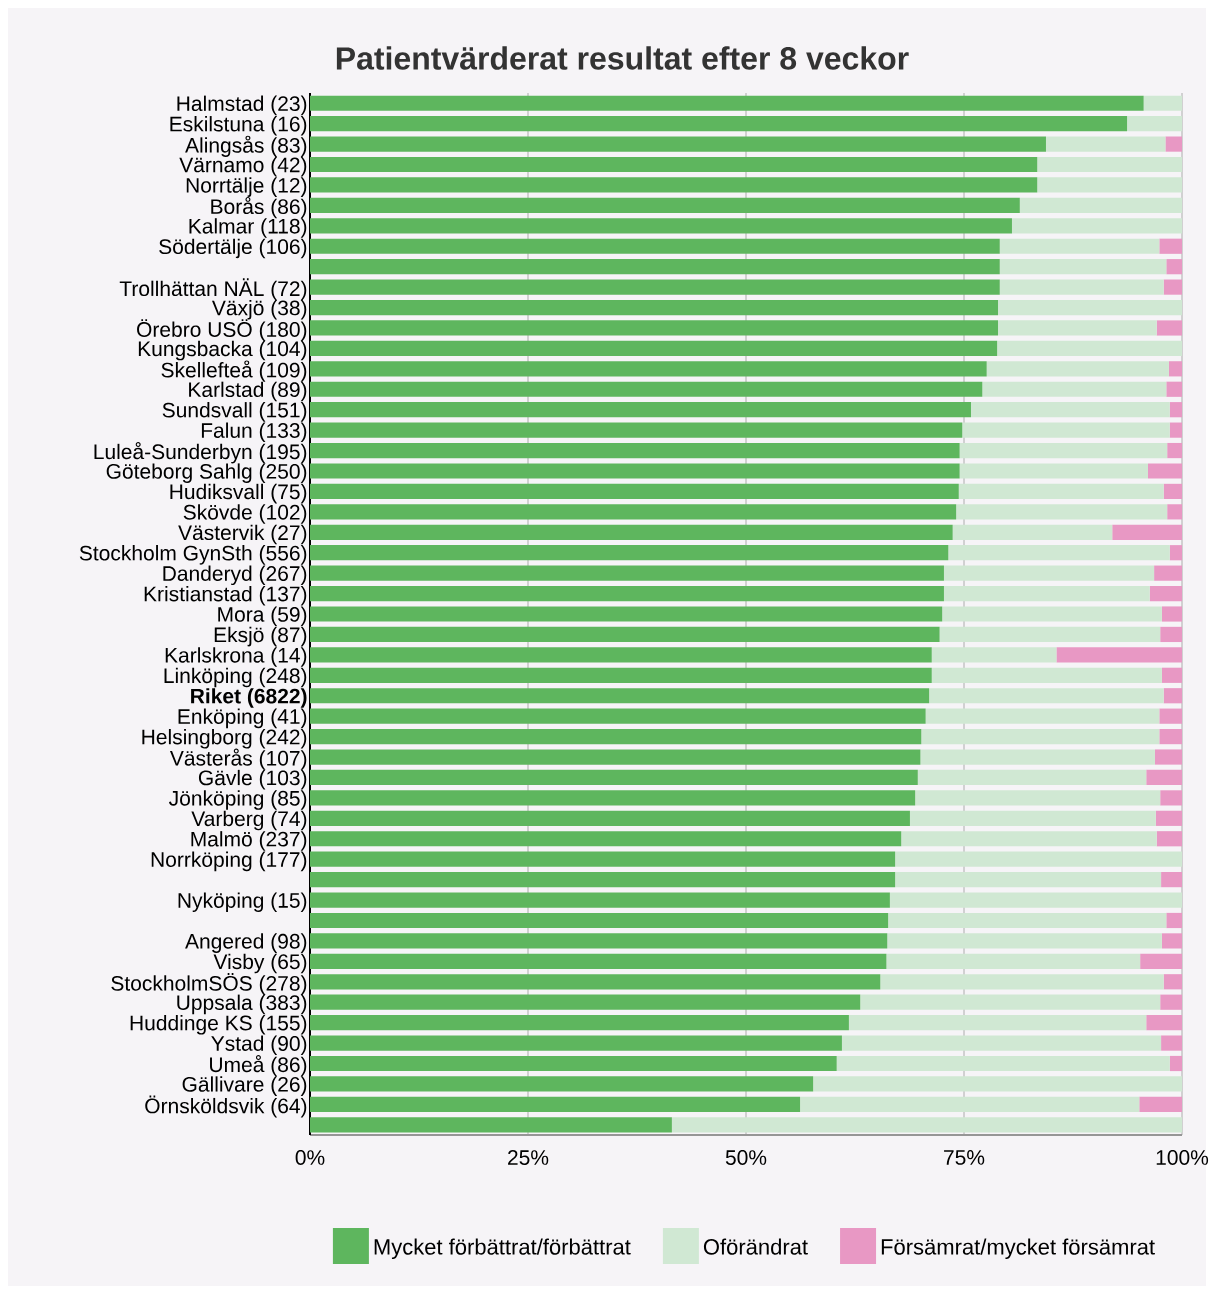  What do you see at coordinates (258, 1066) in the screenshot?
I see `y-tick-label: Umeå (86)` at bounding box center [258, 1066].